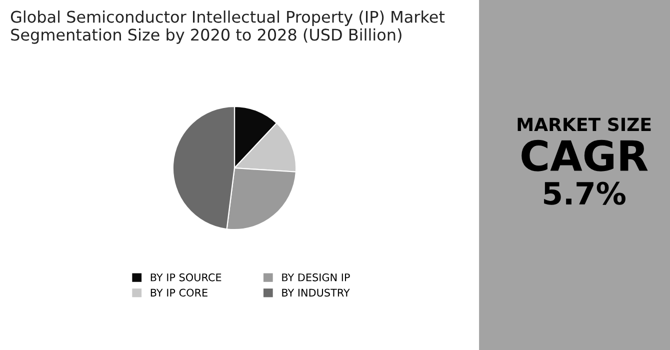  What do you see at coordinates (316, 277) in the screenshot?
I see `legend-label: BY DESIGN IP` at bounding box center [316, 277].